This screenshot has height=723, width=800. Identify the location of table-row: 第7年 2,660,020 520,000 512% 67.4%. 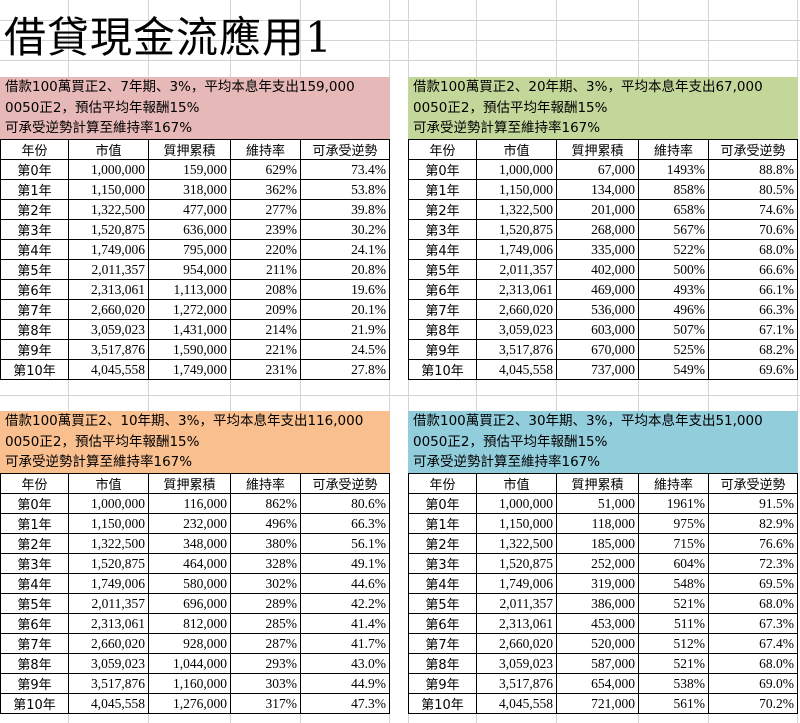
(603, 643).